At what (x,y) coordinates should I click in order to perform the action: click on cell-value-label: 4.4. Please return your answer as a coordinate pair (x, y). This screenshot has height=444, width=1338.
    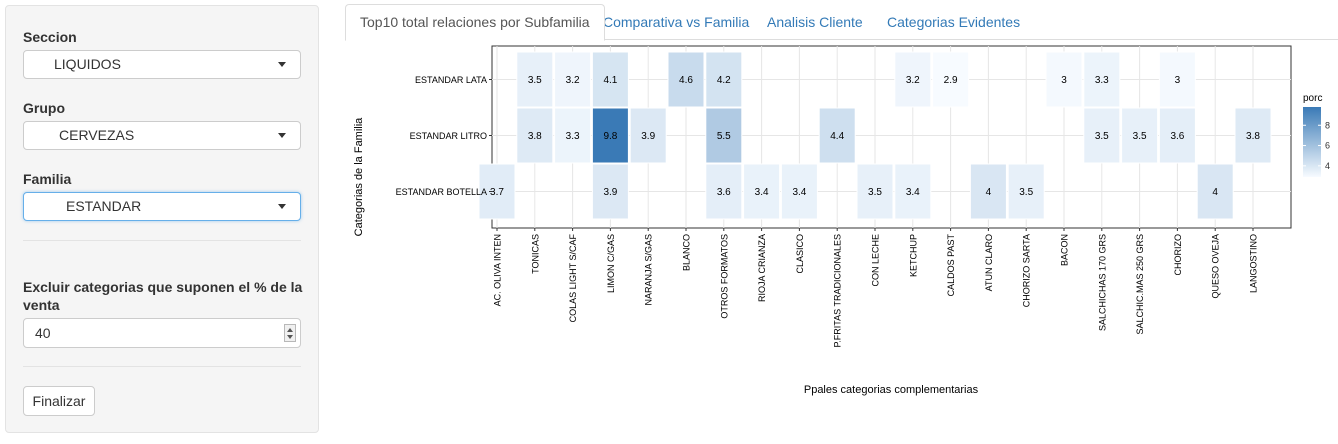
    Looking at the image, I should click on (837, 136).